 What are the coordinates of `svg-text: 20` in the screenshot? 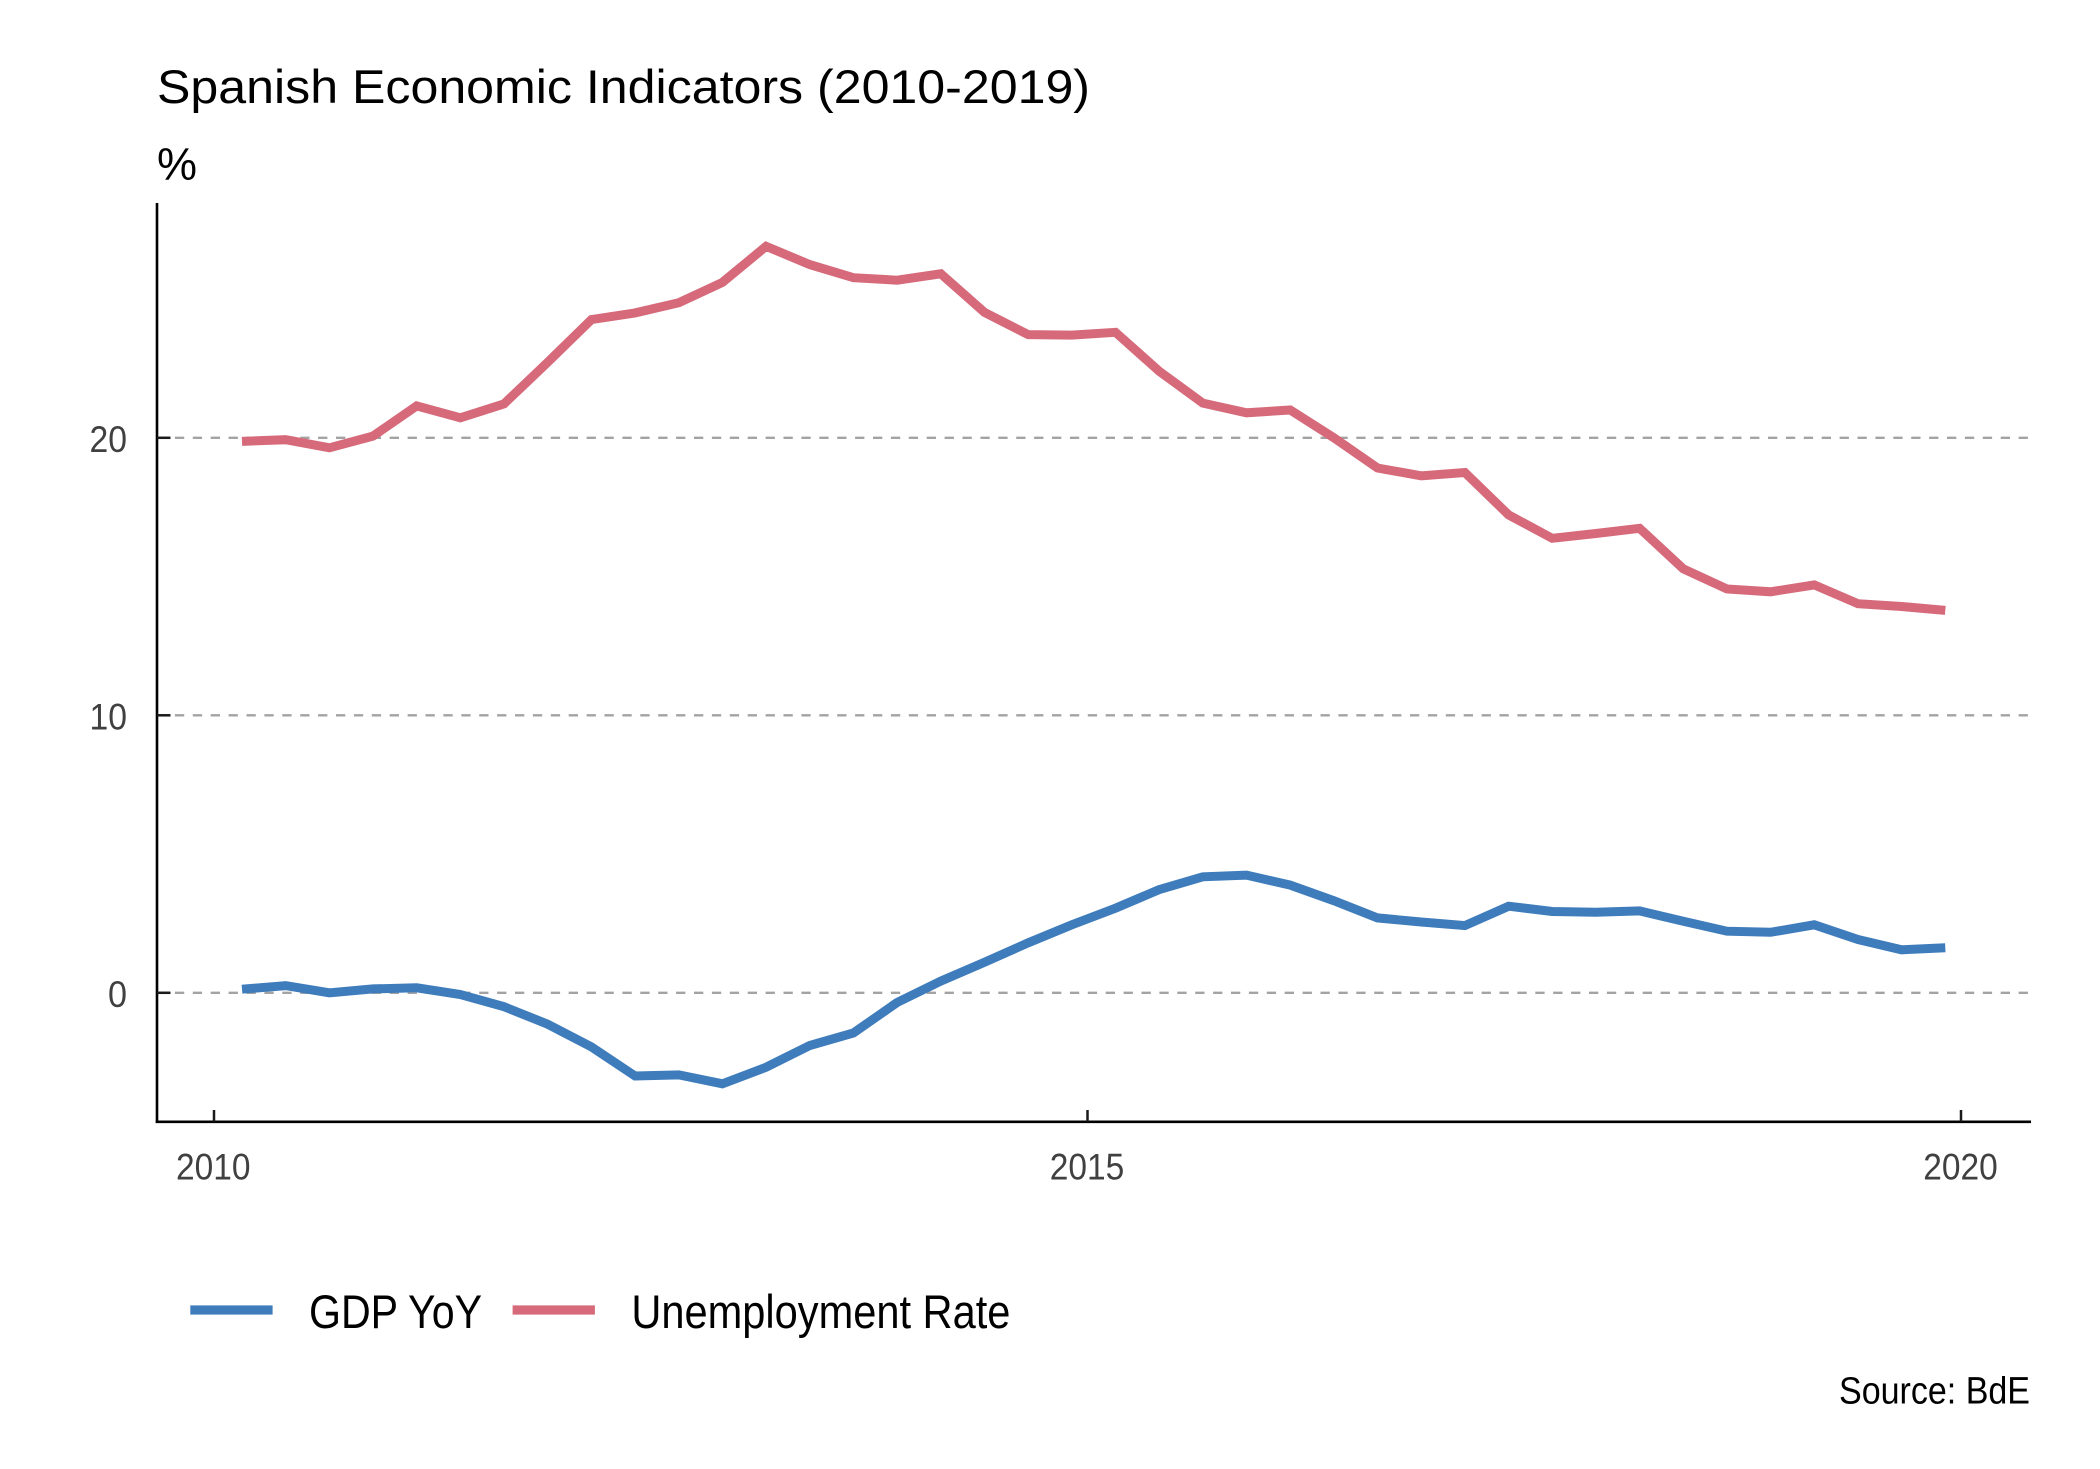 It's located at (109, 439).